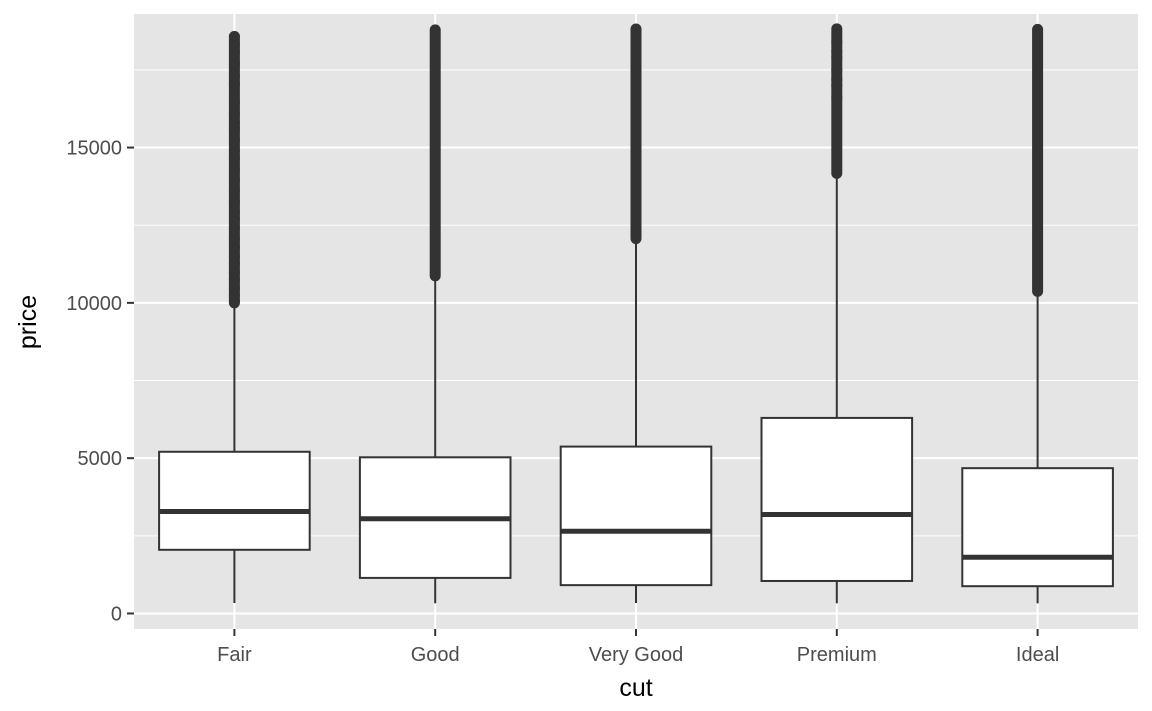 This screenshot has width=1152, height=711. What do you see at coordinates (234, 655) in the screenshot?
I see `x-tick-label: Fair` at bounding box center [234, 655].